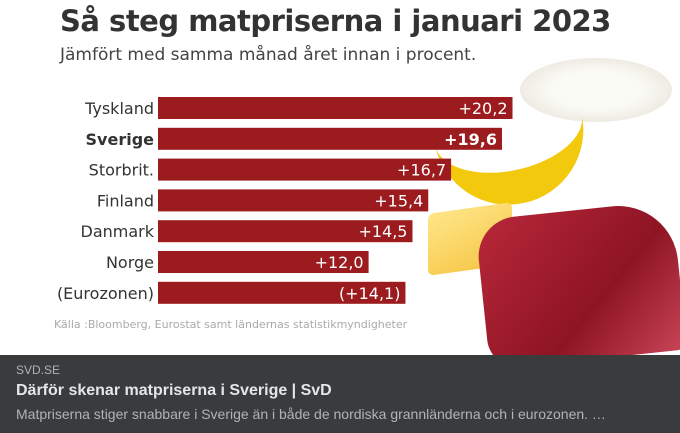 The height and width of the screenshot is (433, 680). Describe the element at coordinates (398, 200) in the screenshot. I see `value-label: +15,4` at that location.